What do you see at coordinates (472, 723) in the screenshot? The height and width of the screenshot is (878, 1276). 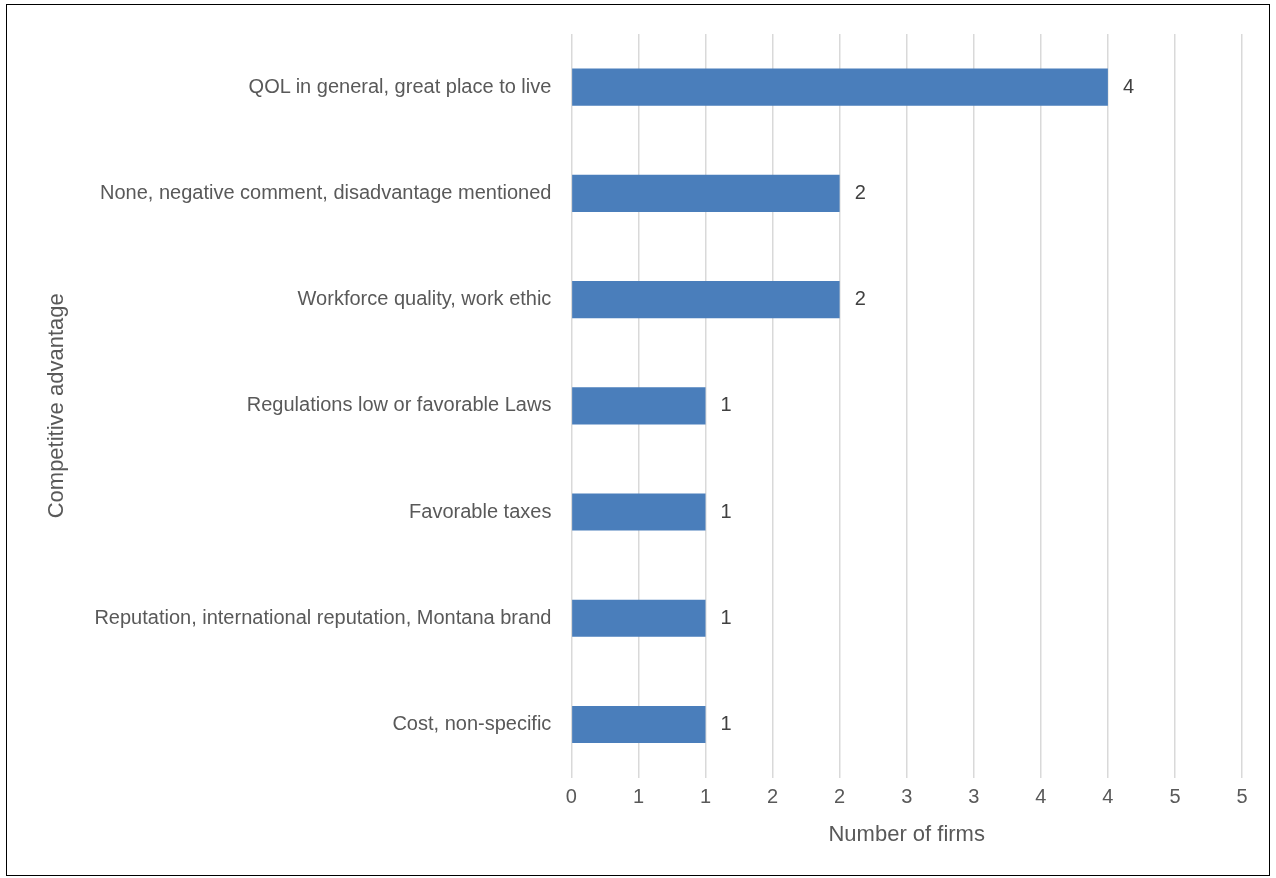 I see `y-tick-label: Cost, non-specific` at bounding box center [472, 723].